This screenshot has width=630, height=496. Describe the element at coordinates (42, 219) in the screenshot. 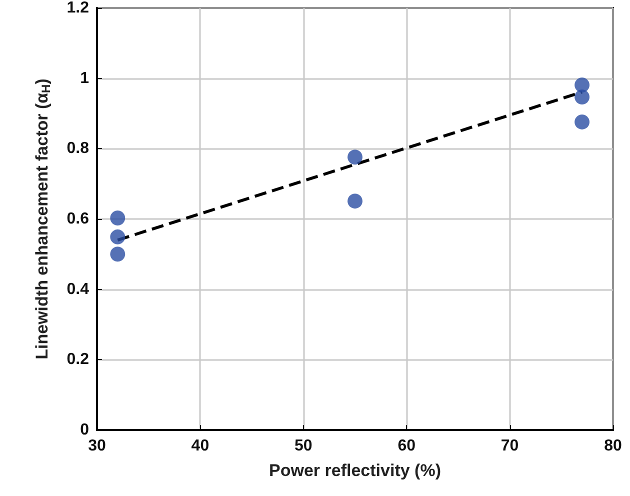

I see `y-axis-title: Linewidth enhancement factor (αH)` at that location.